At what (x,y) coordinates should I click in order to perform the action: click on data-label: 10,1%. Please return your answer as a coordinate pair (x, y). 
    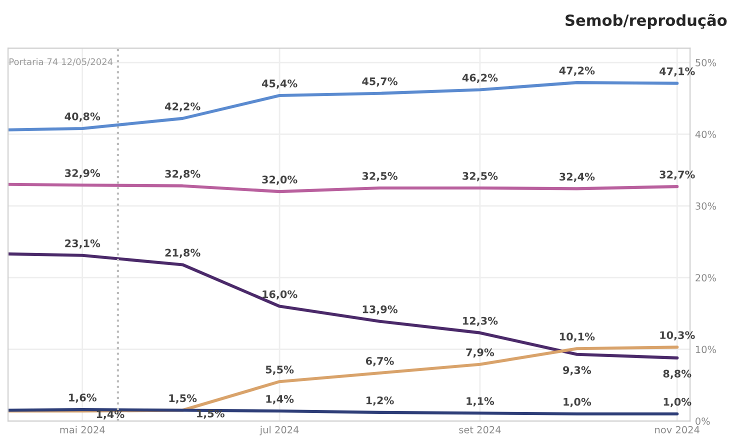
    Looking at the image, I should click on (577, 337).